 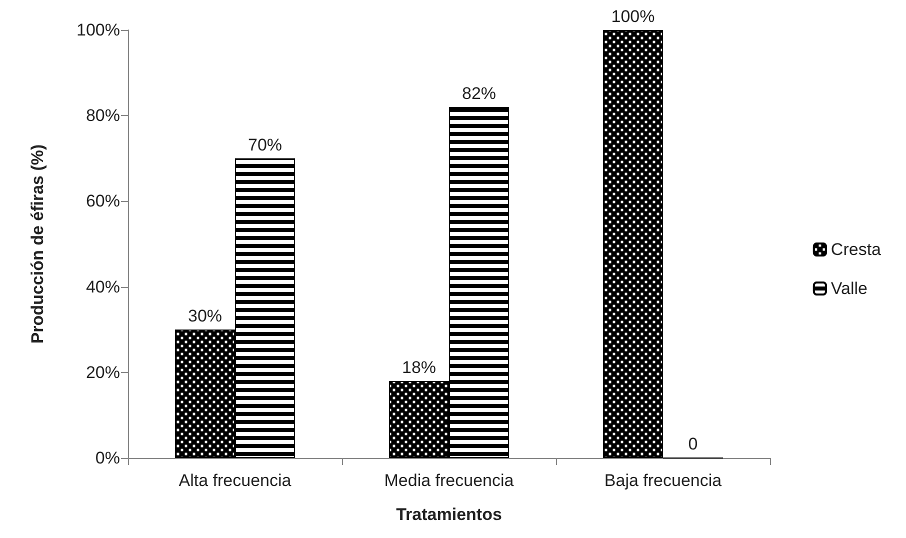 I want to click on data-label: 70%, so click(x=265, y=144).